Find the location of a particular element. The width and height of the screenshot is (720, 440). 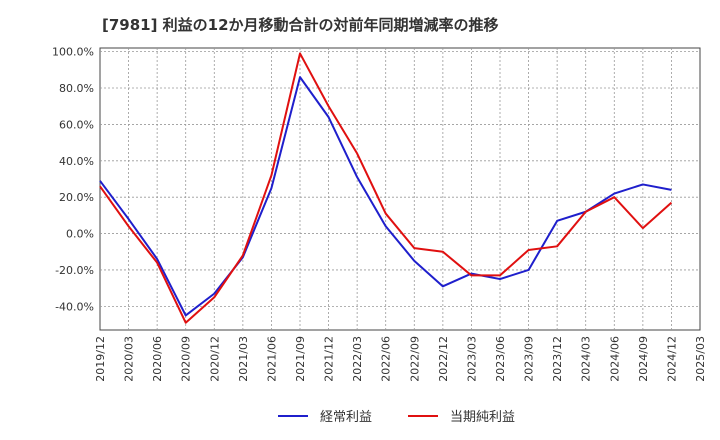

legend-label-2: 当期純利益 is located at coordinates (482, 417).